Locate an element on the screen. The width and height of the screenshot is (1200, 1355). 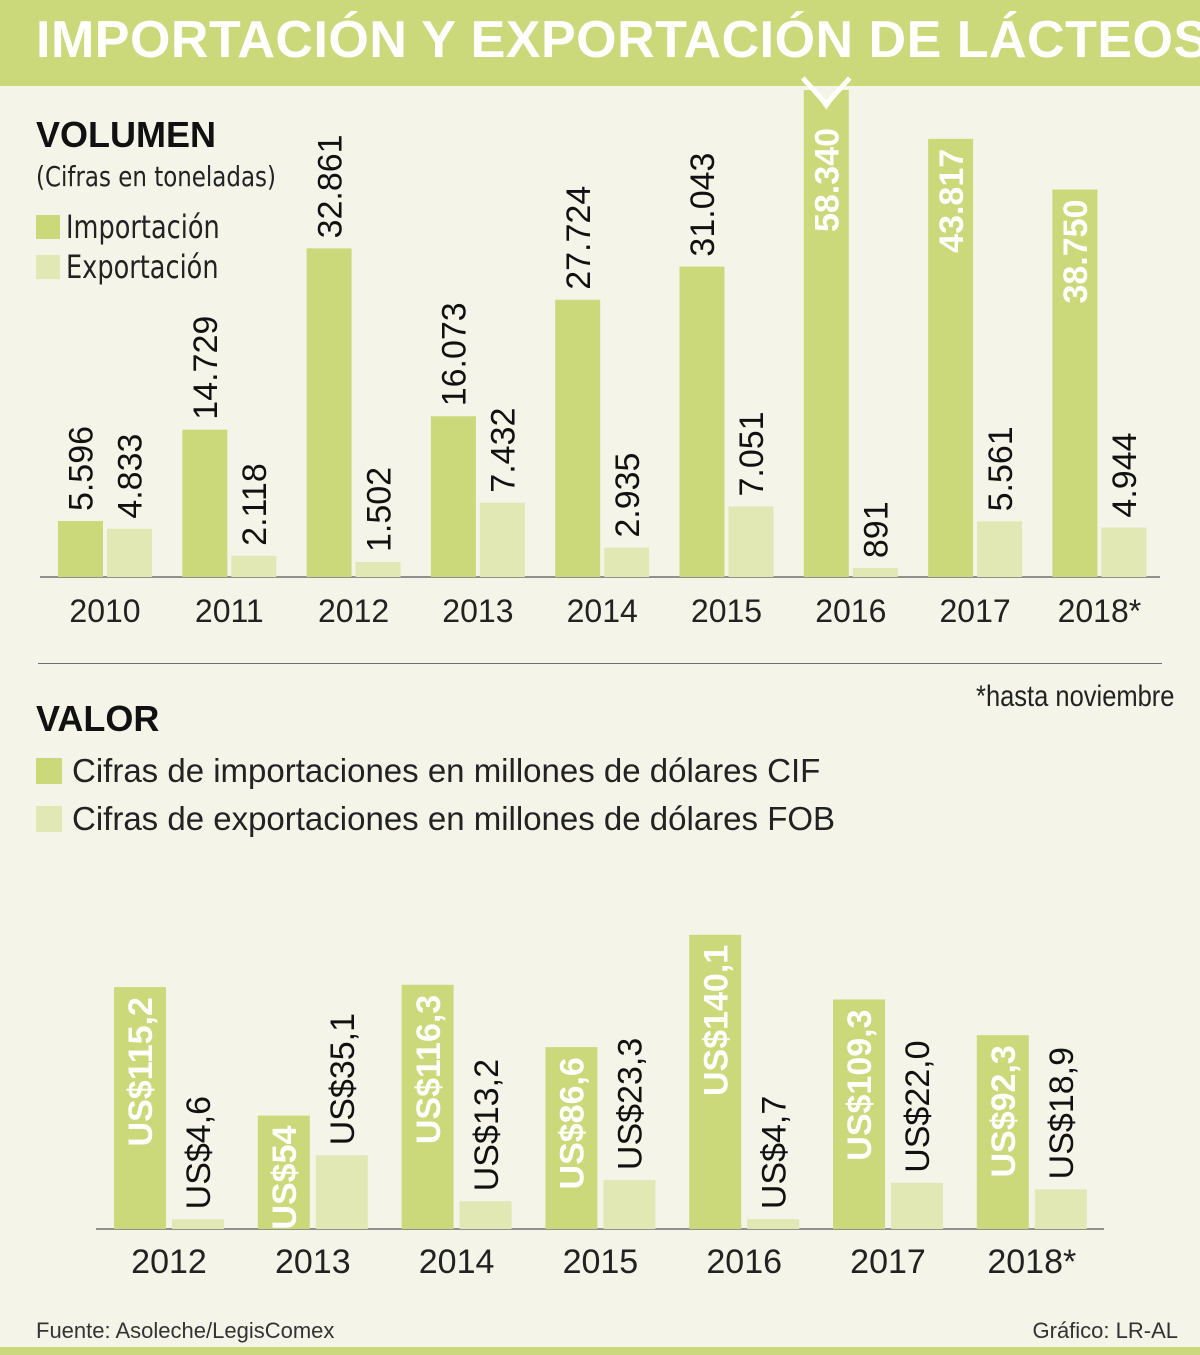
volume-bar-import-label: 14.729 is located at coordinates (206, 368).